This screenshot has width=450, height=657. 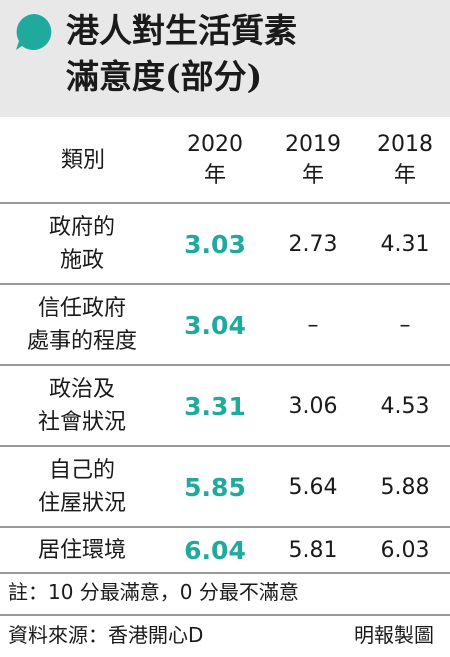 I want to click on row-category-line: 政治及, so click(x=81, y=389).